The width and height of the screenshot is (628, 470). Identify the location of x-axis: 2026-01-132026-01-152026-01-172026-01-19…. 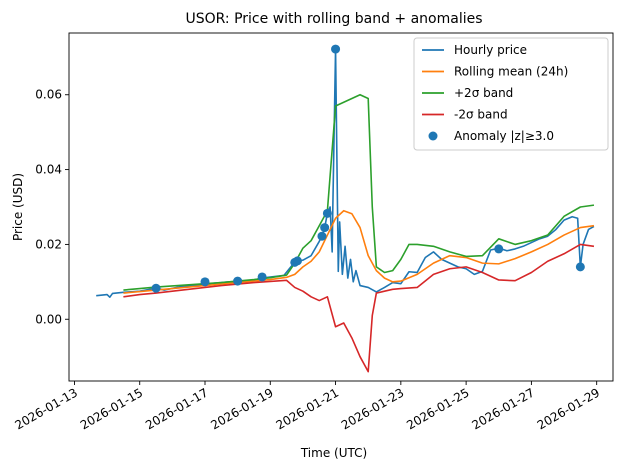
(307, 406).